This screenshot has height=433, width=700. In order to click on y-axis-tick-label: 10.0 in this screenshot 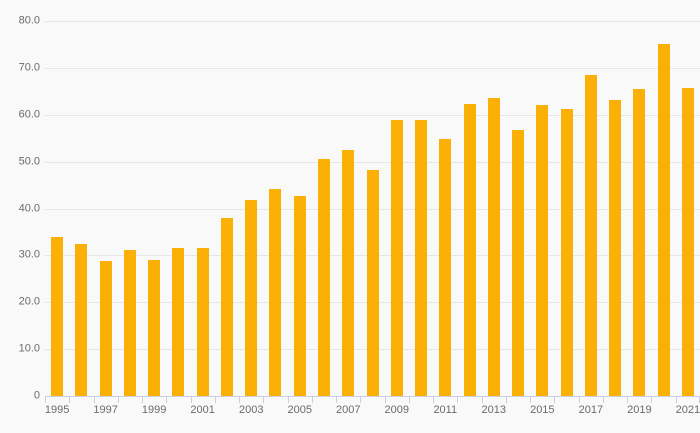, I will do `click(29, 348)`.